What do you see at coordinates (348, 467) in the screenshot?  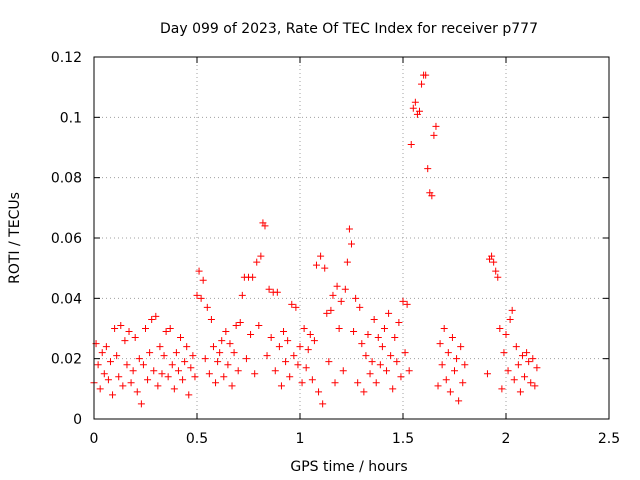 I see `x-axis-label: GPS time / hours` at bounding box center [348, 467].